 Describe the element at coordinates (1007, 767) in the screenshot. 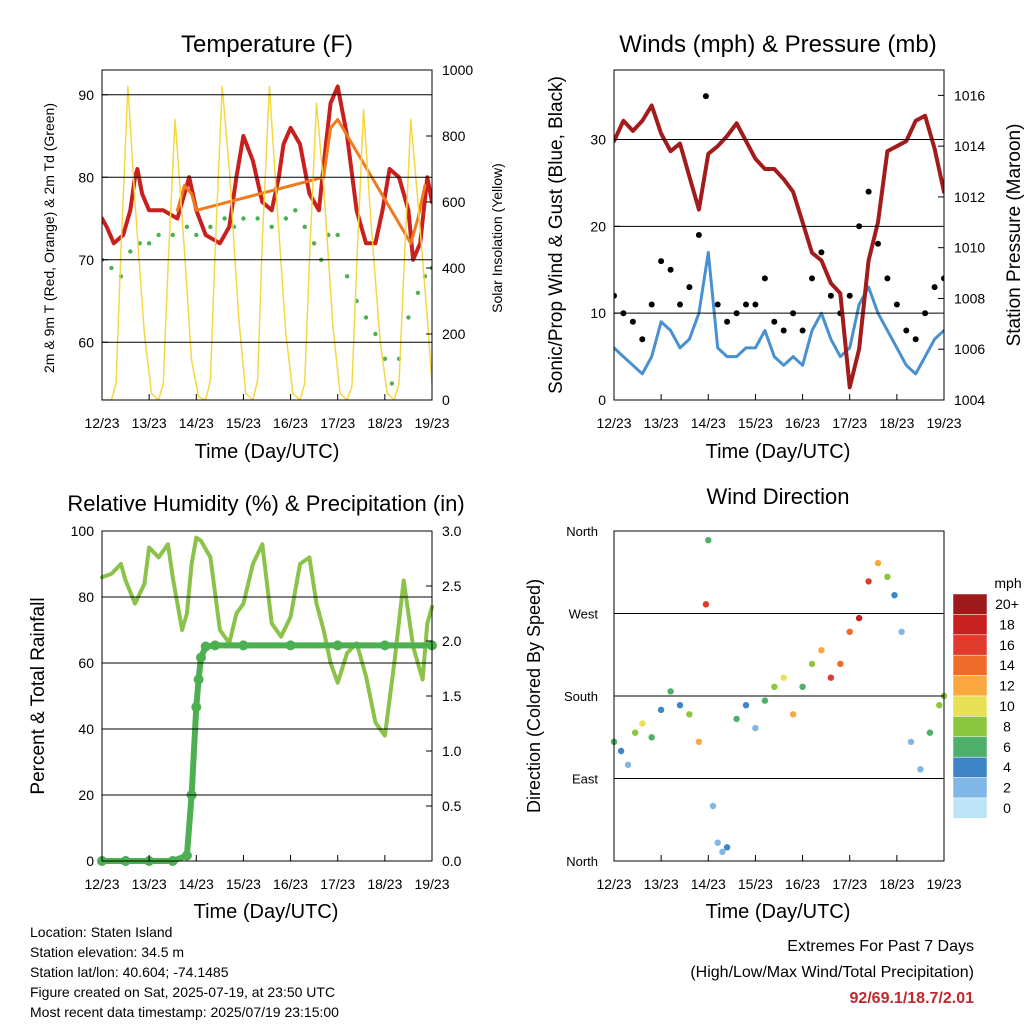

I see `legend-label: 4` at that location.